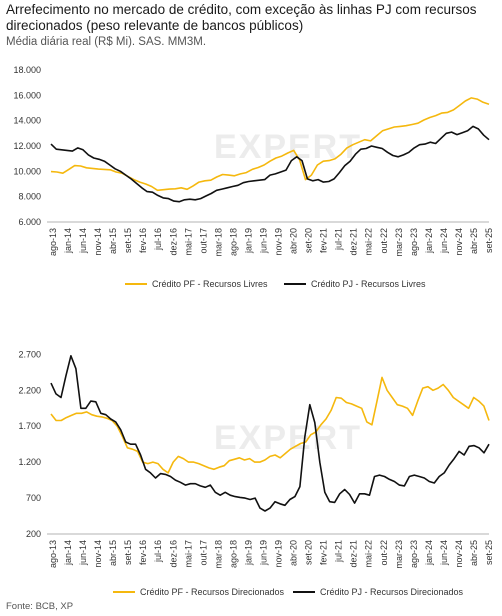 This screenshot has height=616, width=502. Describe the element at coordinates (27, 121) in the screenshot. I see `y-tick-label: 14.000` at that location.